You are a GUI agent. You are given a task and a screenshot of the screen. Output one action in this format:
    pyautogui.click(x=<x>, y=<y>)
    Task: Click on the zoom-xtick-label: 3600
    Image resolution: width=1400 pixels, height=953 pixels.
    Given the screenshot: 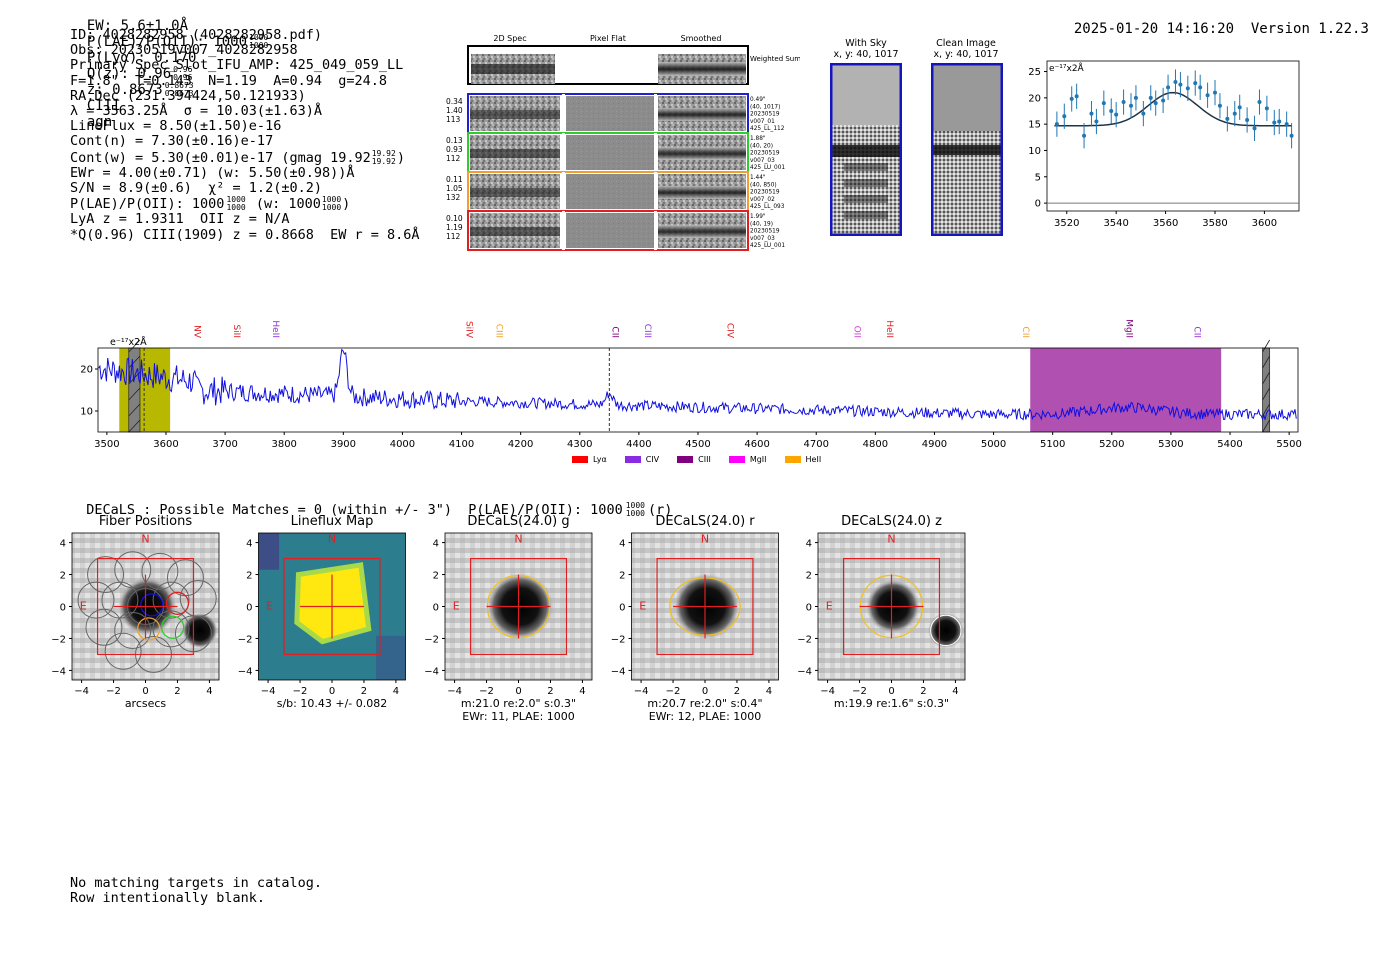 What is the action you would take?
    pyautogui.click(x=1264, y=223)
    